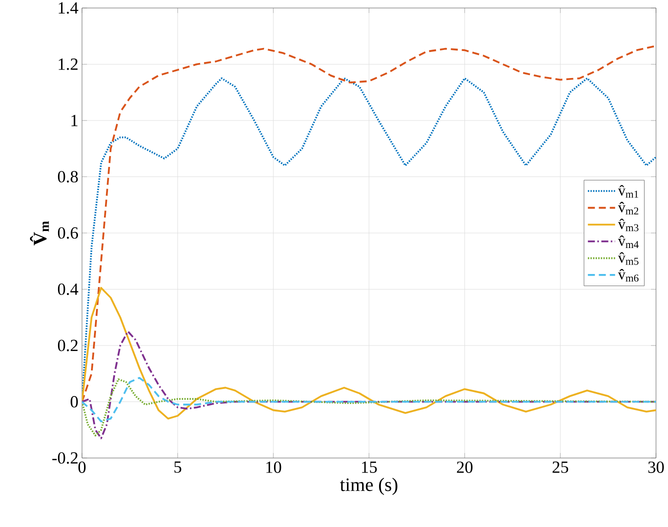  I want to click on x-tick-label: 10, so click(274, 467).